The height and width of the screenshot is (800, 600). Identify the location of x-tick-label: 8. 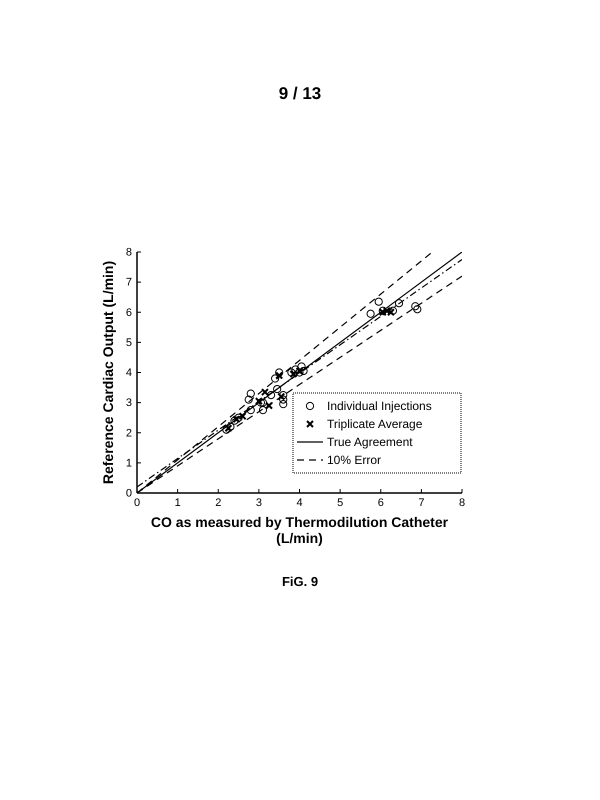
(462, 502).